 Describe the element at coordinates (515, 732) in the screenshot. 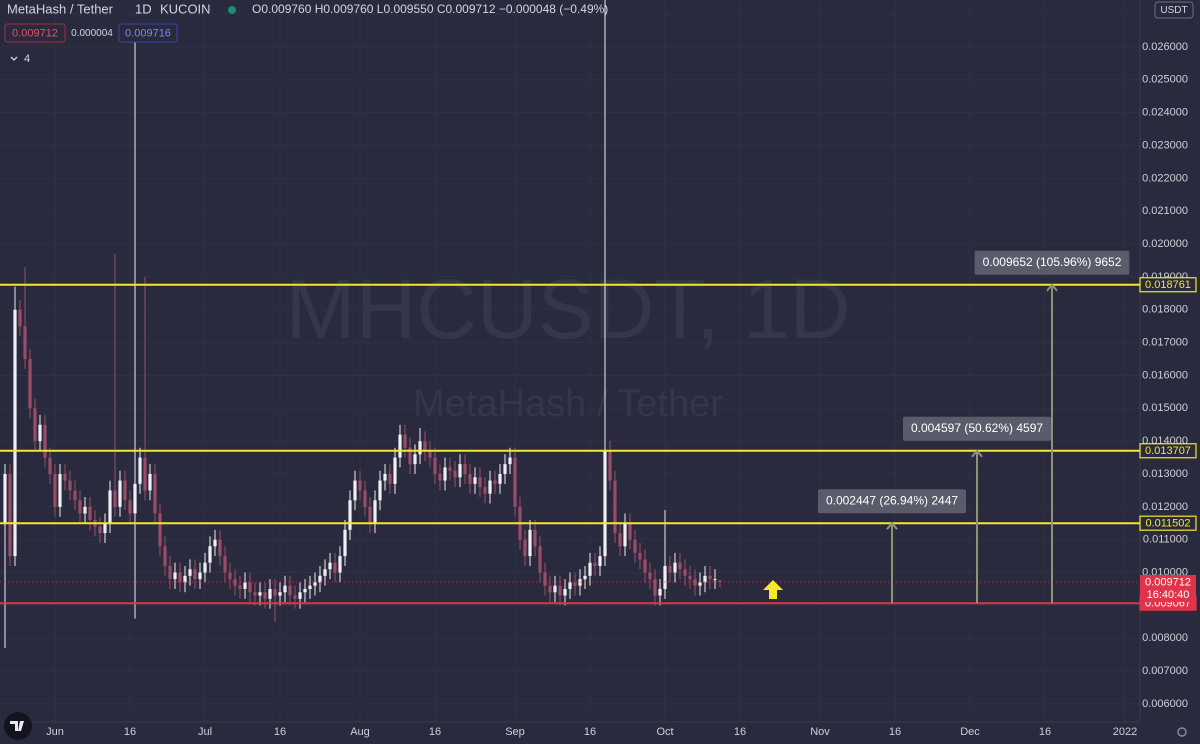

I see `x-tick-label: Sep` at that location.